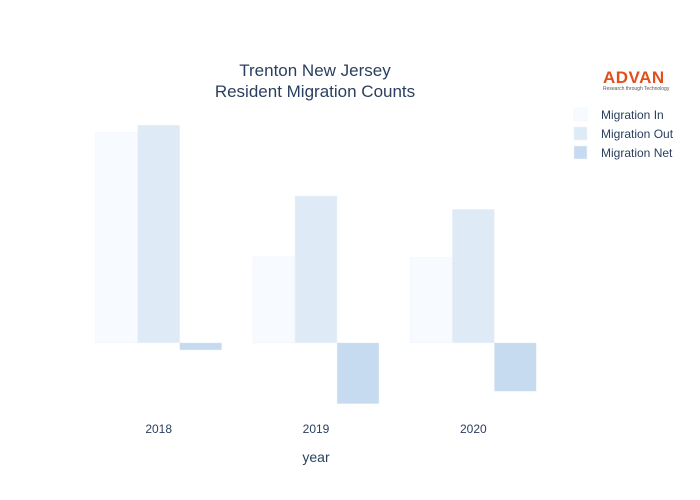 The height and width of the screenshot is (500, 700). I want to click on bar-migration-out-2018, so click(158, 234).